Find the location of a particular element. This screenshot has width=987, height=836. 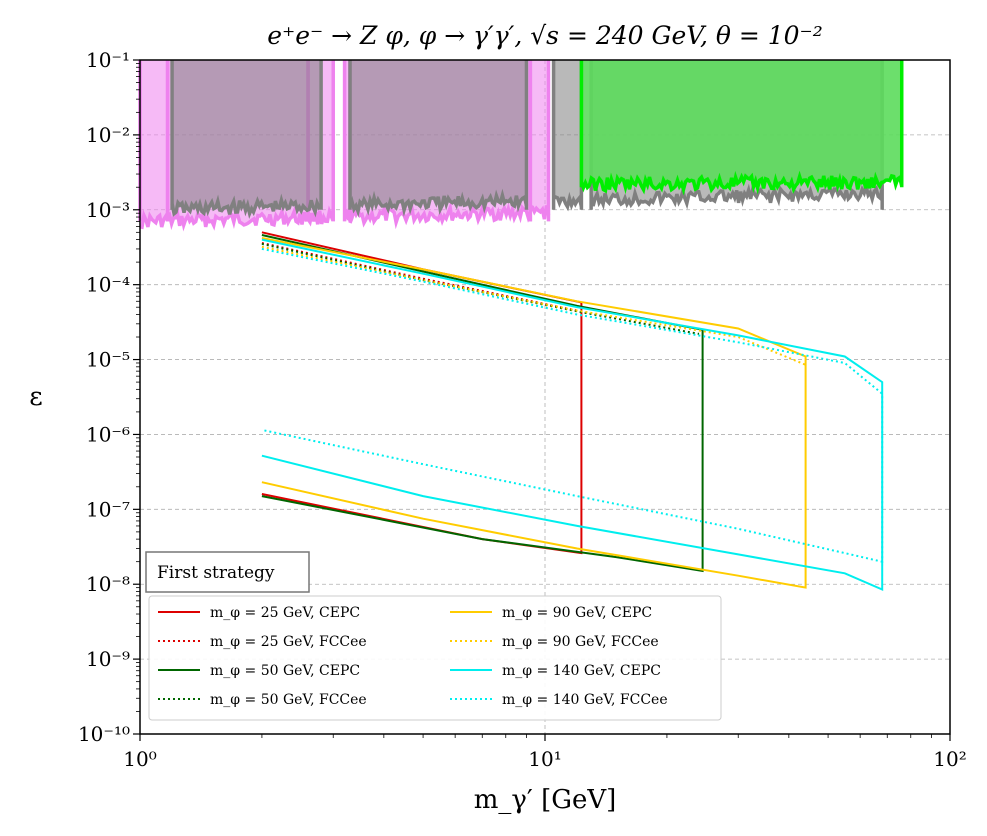

legend-label-7: m_φ = 140 GeV, FCCee is located at coordinates (585, 700).